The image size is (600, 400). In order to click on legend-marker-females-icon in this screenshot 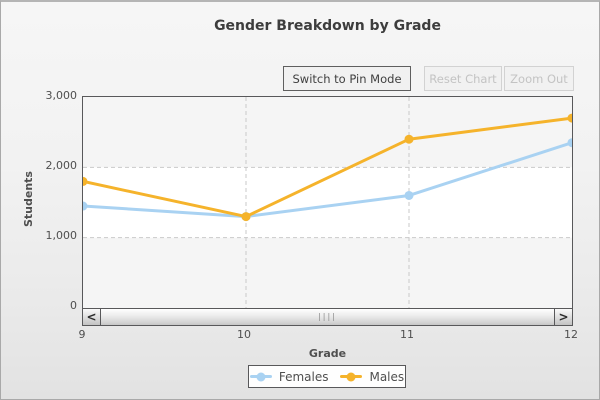, I will do `click(260, 376)`.